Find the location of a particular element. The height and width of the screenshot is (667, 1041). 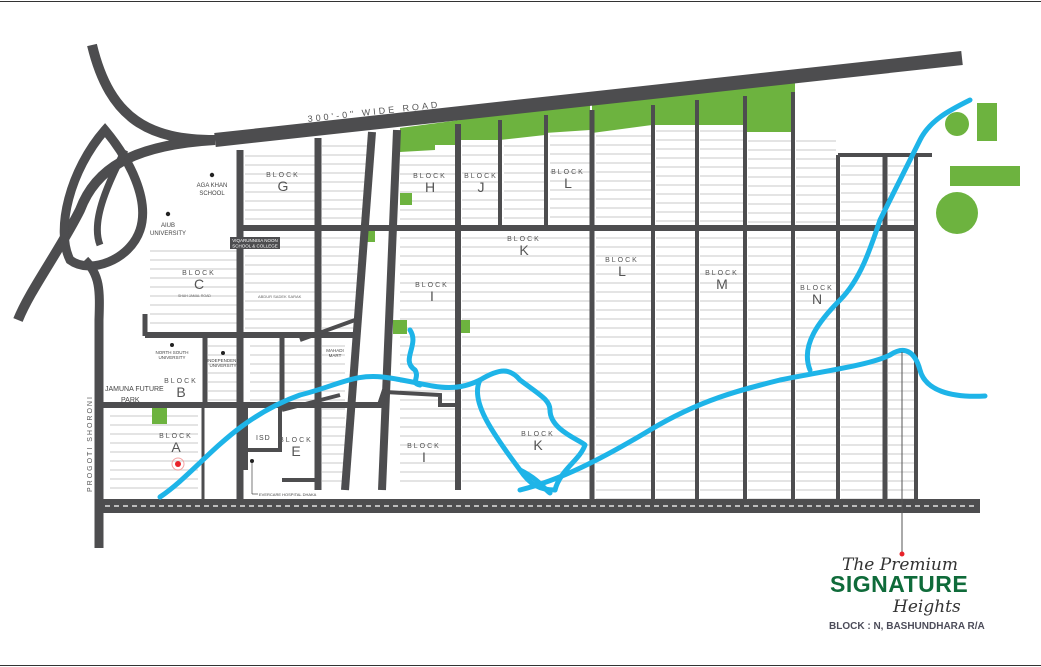

logo-line-signature: SIGNATURE is located at coordinates (899, 584).